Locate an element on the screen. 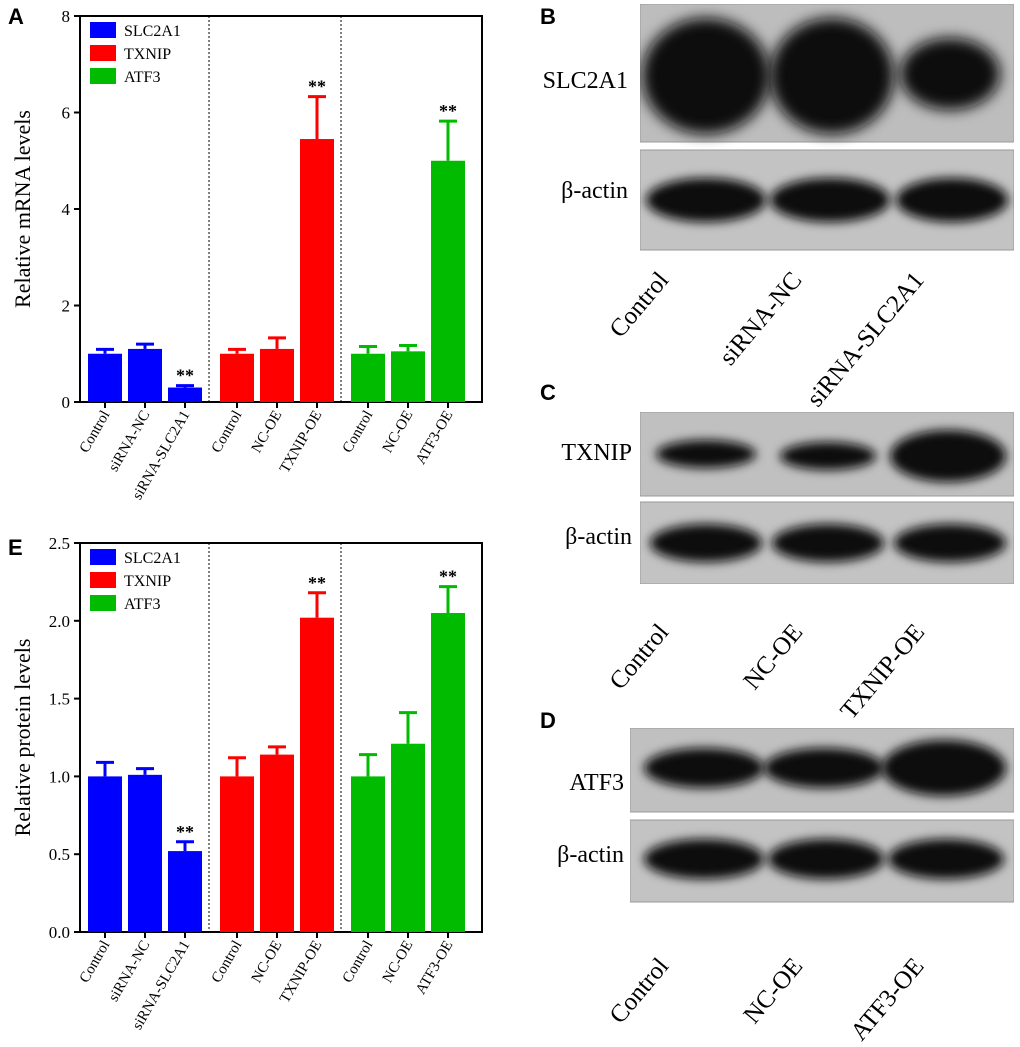 The height and width of the screenshot is (1047, 1020). panel-letter-e: E is located at coordinates (15, 547).